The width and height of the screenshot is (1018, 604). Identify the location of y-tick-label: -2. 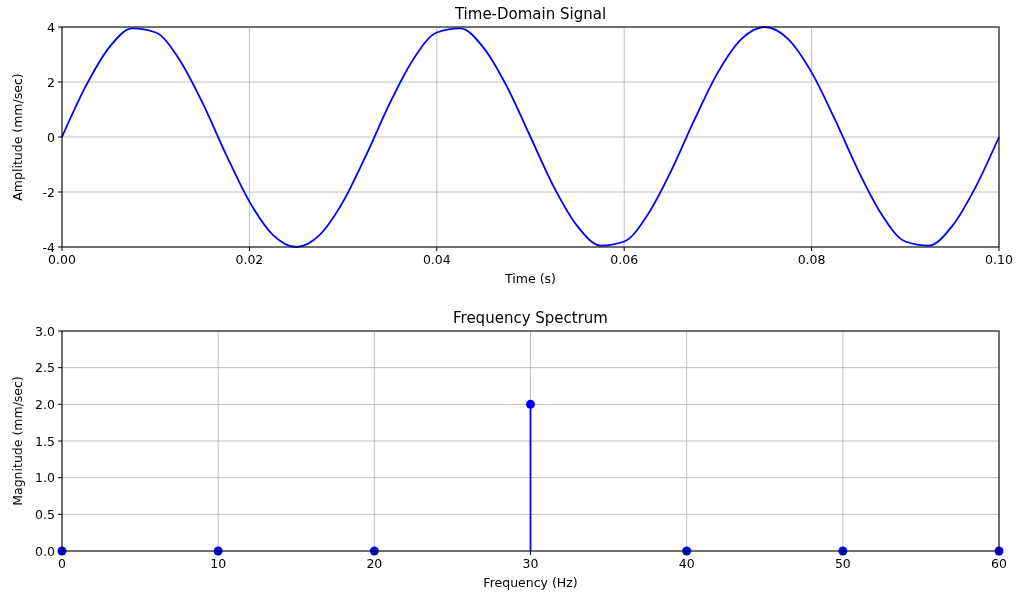
(48, 192).